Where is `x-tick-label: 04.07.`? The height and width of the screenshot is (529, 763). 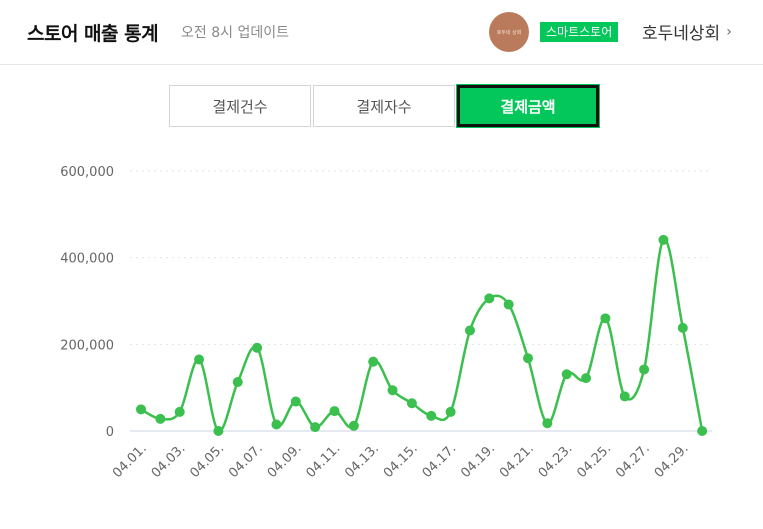 x-tick-label: 04.07. is located at coordinates (246, 461).